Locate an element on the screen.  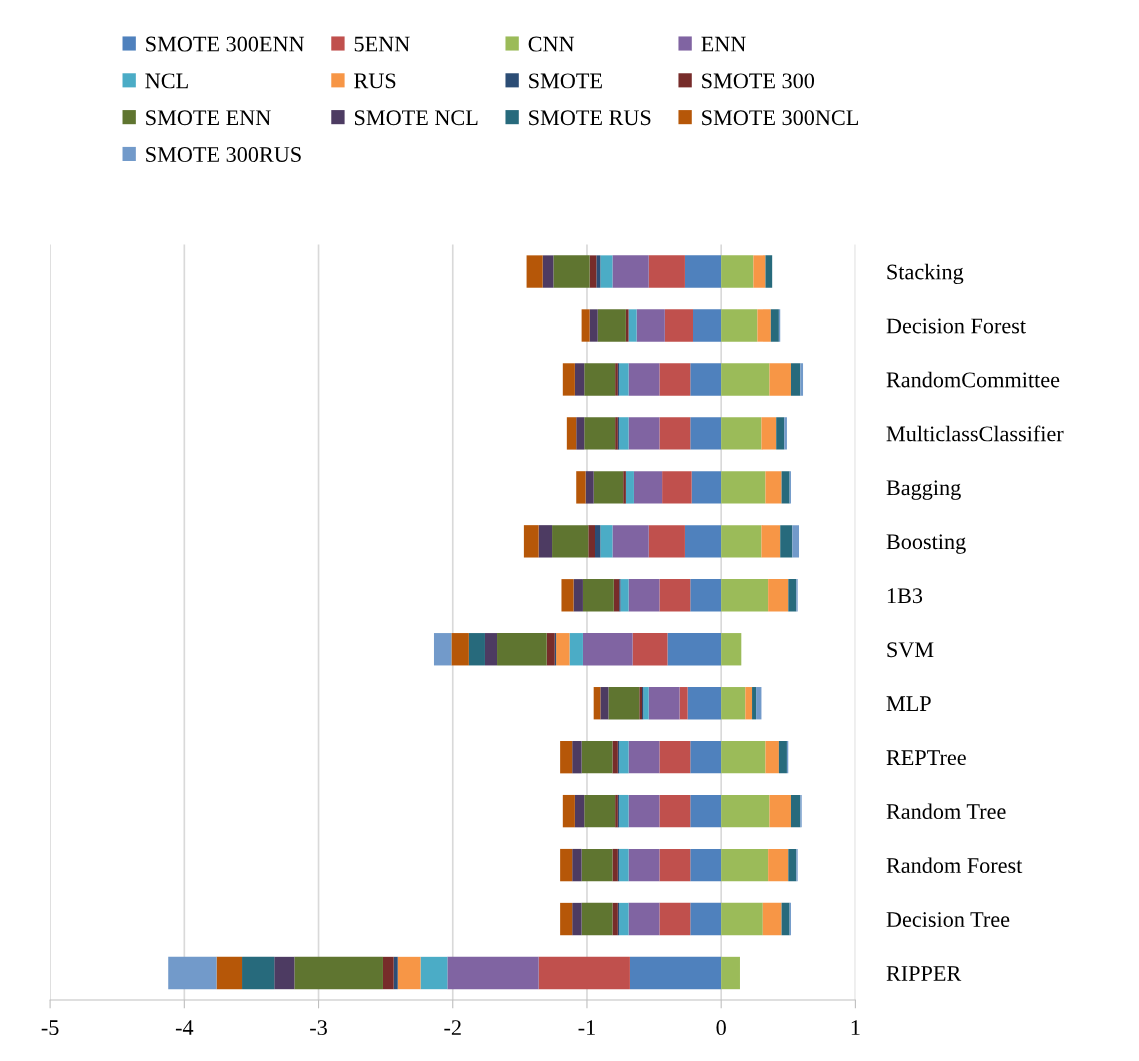
legend-label: SMOTE is located at coordinates (565, 81).